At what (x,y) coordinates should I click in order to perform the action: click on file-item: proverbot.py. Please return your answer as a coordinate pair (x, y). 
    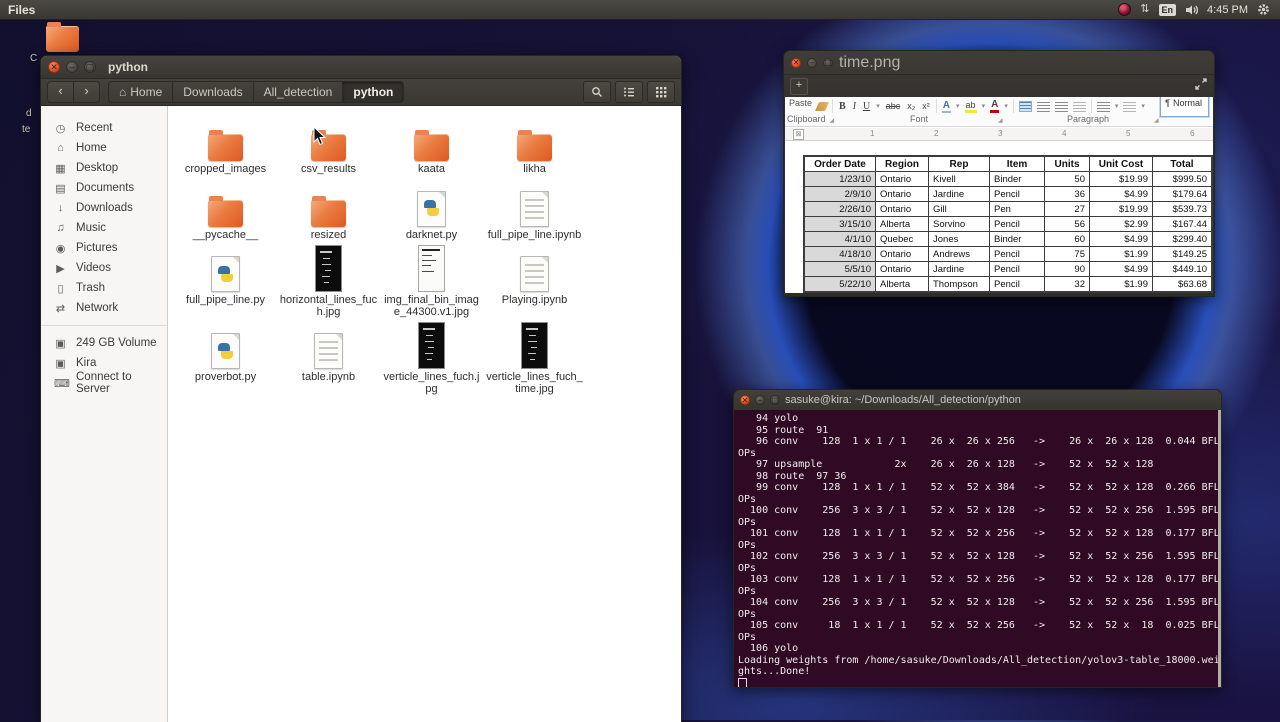
    Looking at the image, I should click on (225, 356).